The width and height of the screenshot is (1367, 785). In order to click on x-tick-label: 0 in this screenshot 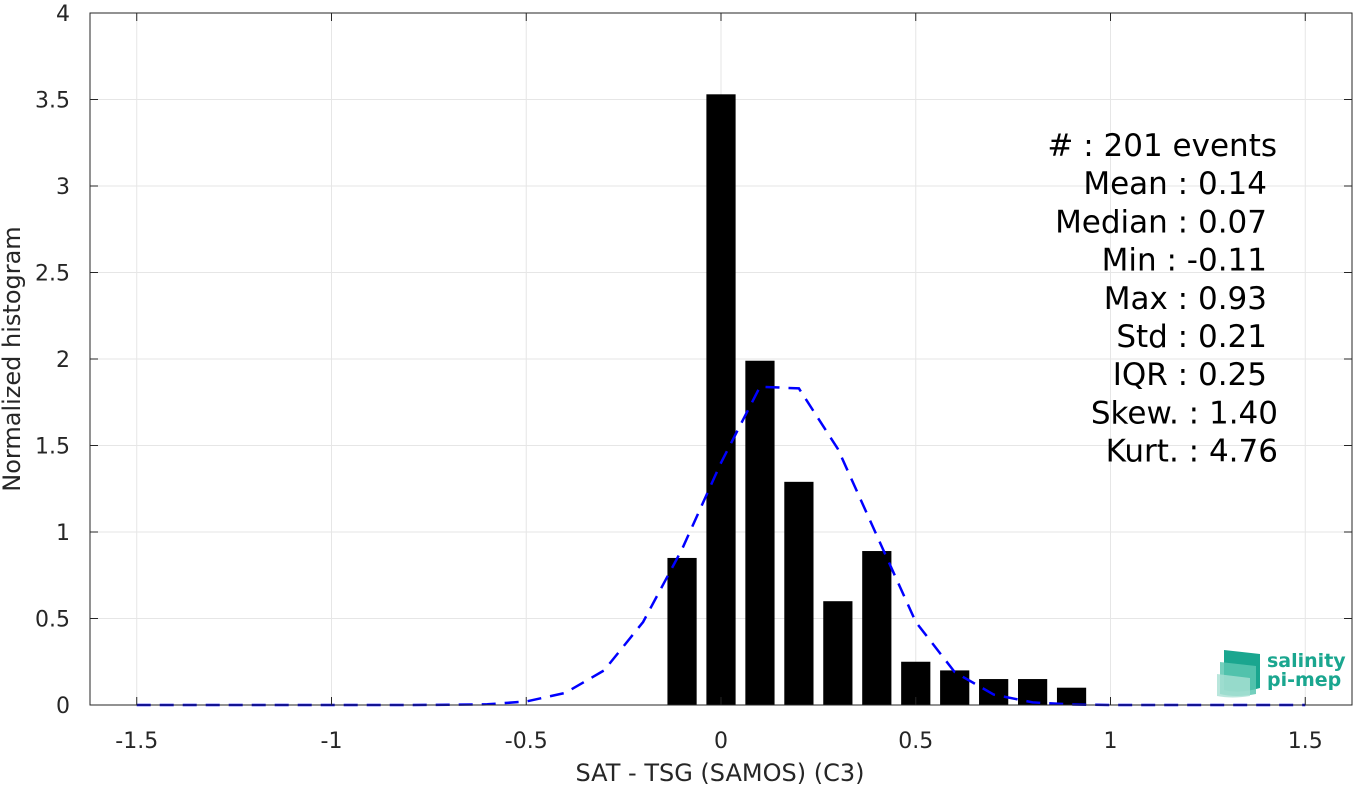, I will do `click(721, 741)`.